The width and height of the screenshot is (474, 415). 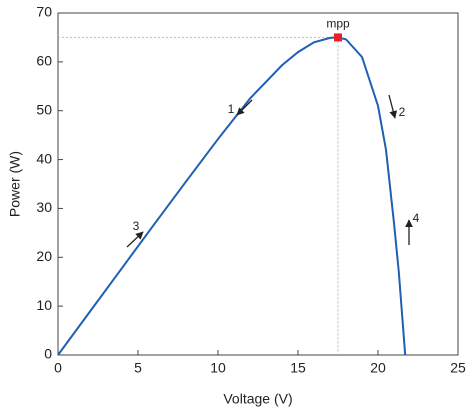 I want to click on x-tick-label: 10, so click(x=218, y=368).